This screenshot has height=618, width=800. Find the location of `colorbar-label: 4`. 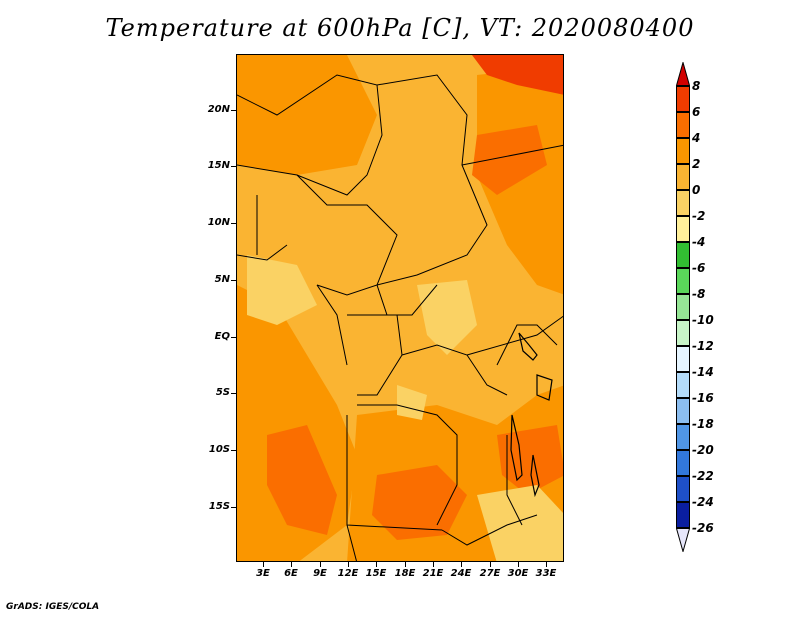

colorbar-label: 4 is located at coordinates (696, 138).